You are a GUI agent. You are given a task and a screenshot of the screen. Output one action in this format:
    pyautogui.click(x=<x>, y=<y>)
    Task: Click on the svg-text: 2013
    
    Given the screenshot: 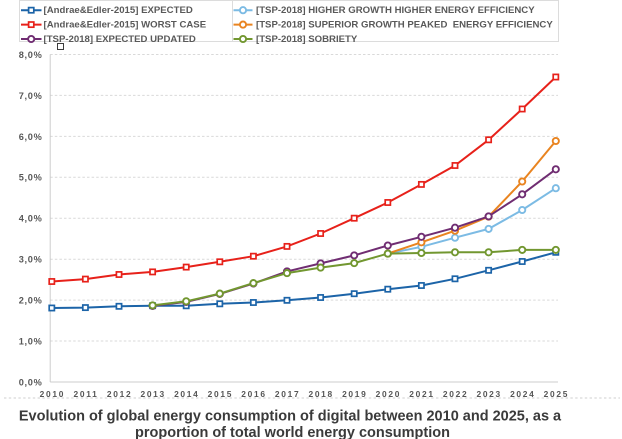 What is the action you would take?
    pyautogui.click(x=152, y=394)
    